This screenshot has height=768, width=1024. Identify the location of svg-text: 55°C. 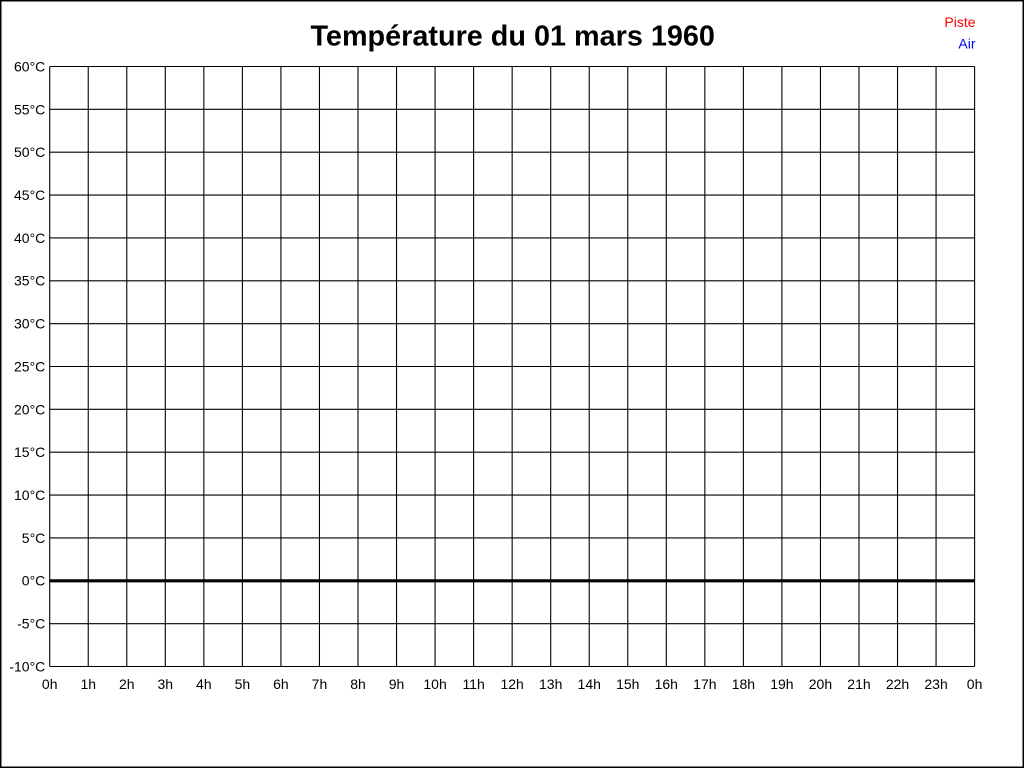
(29, 109).